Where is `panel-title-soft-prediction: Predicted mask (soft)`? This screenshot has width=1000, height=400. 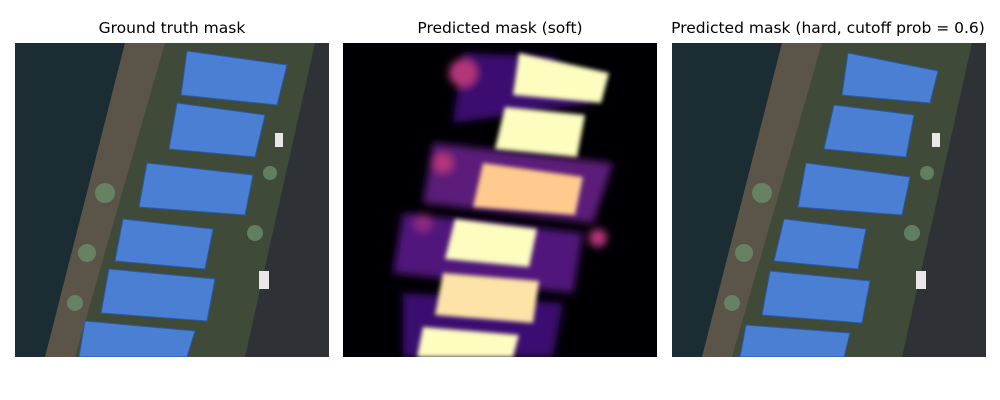 panel-title-soft-prediction: Predicted mask (soft) is located at coordinates (500, 28).